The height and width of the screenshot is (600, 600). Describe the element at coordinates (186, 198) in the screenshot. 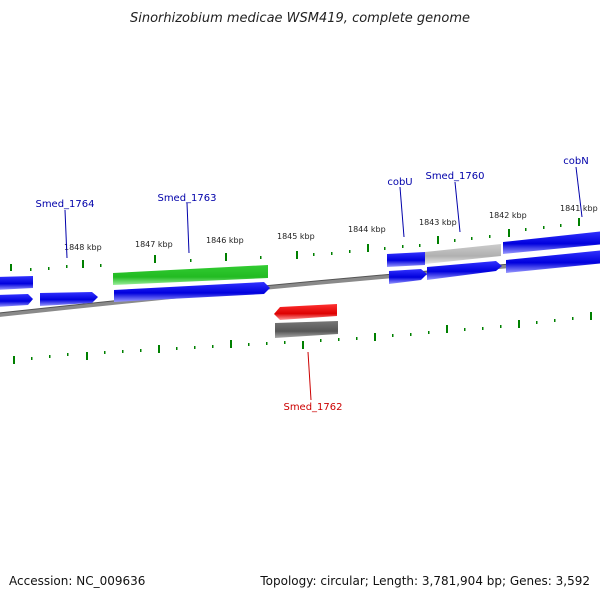

I see `gene-label-smed-1763: Smed_1763` at that location.